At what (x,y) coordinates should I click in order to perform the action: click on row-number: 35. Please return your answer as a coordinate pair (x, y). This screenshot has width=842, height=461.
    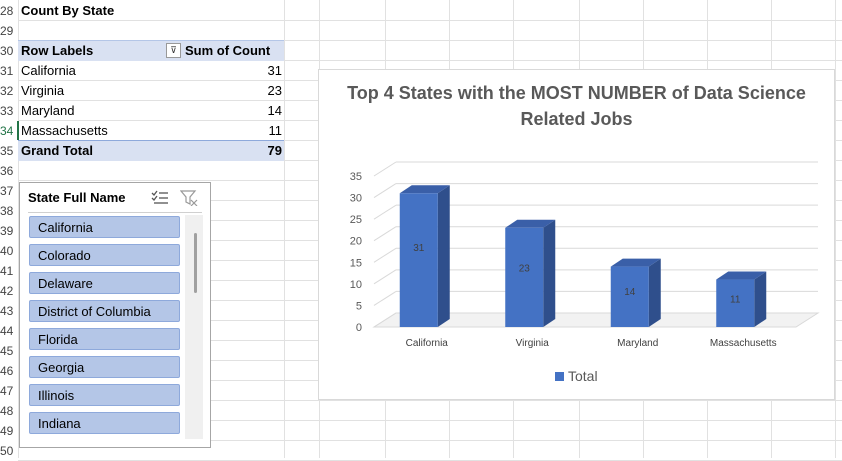
    Looking at the image, I should click on (7, 151).